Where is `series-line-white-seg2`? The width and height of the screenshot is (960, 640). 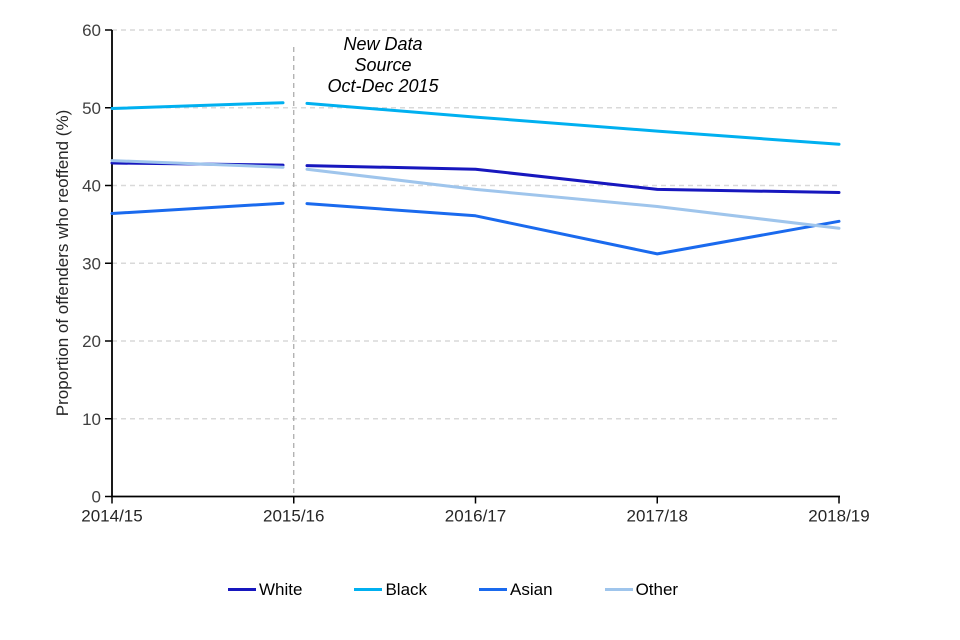 series-line-white-seg2 is located at coordinates (573, 179).